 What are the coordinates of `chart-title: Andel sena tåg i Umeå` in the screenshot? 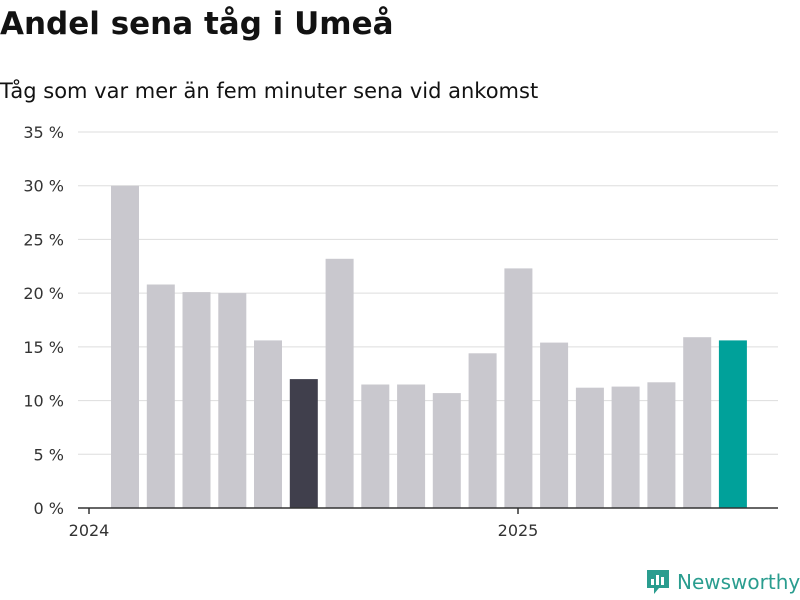 It's located at (197, 24).